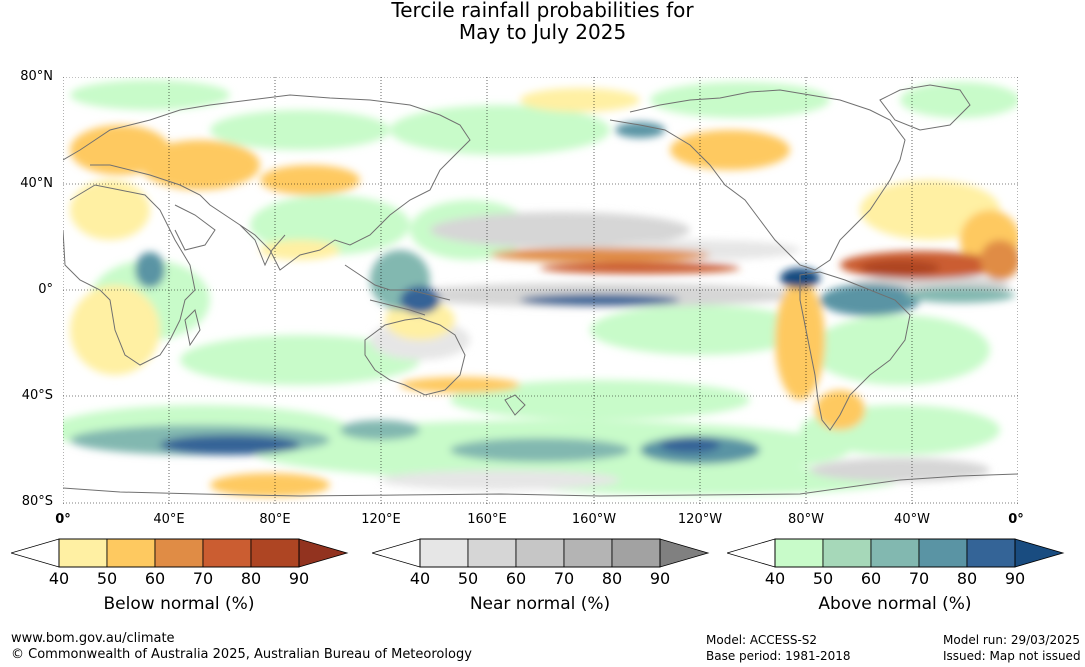  What do you see at coordinates (381, 519) in the screenshot?
I see `lon-label: 120°E` at bounding box center [381, 519].